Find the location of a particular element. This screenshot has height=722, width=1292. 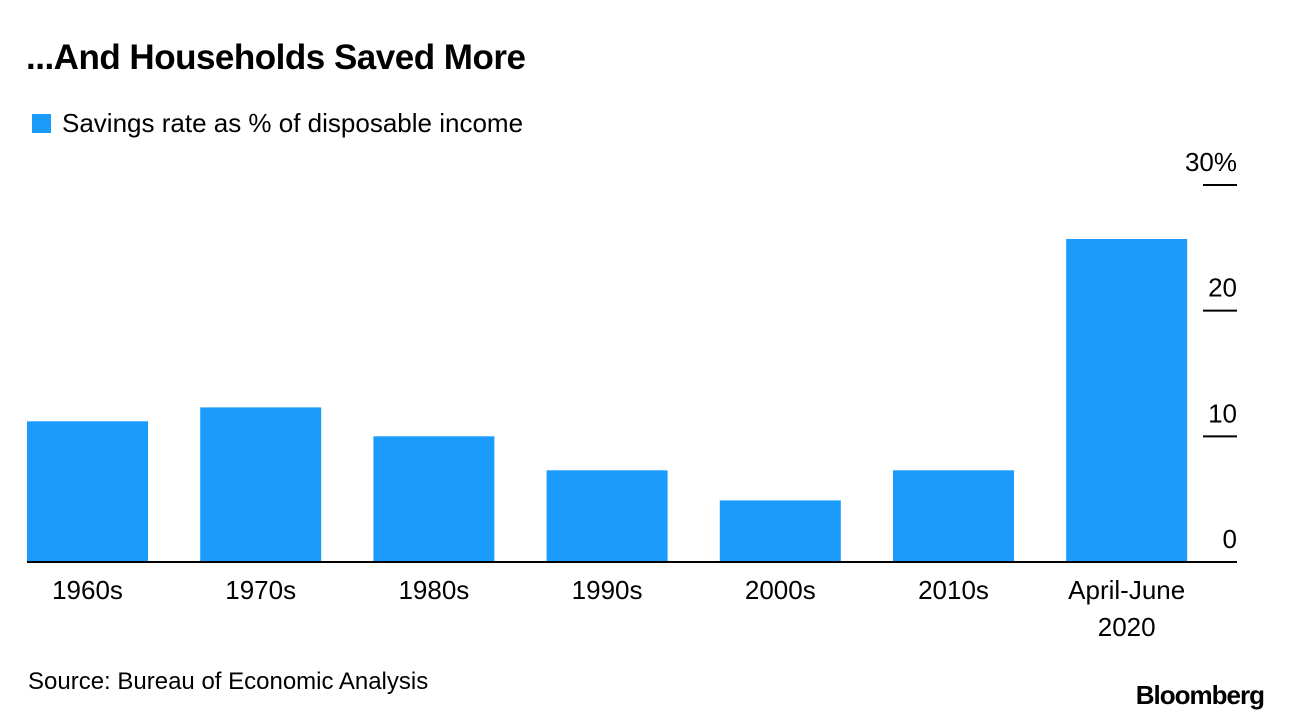

bloomberg-logo: Bloomberg is located at coordinates (1200, 695).